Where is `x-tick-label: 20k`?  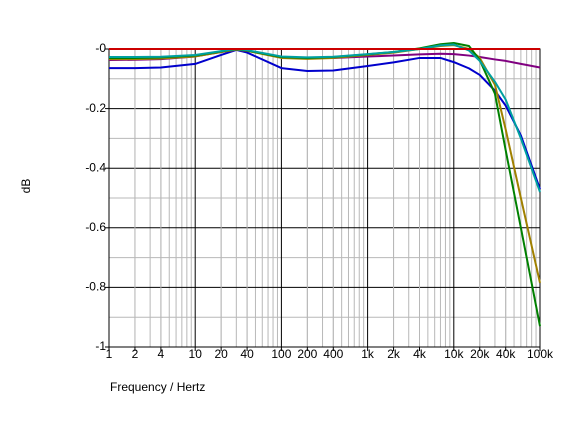 x-tick-label: 20k is located at coordinates (480, 354).